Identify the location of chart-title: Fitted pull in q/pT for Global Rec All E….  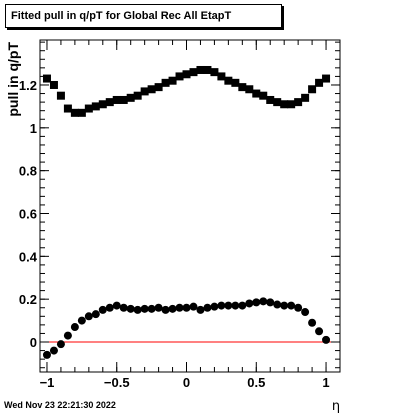
(121, 16).